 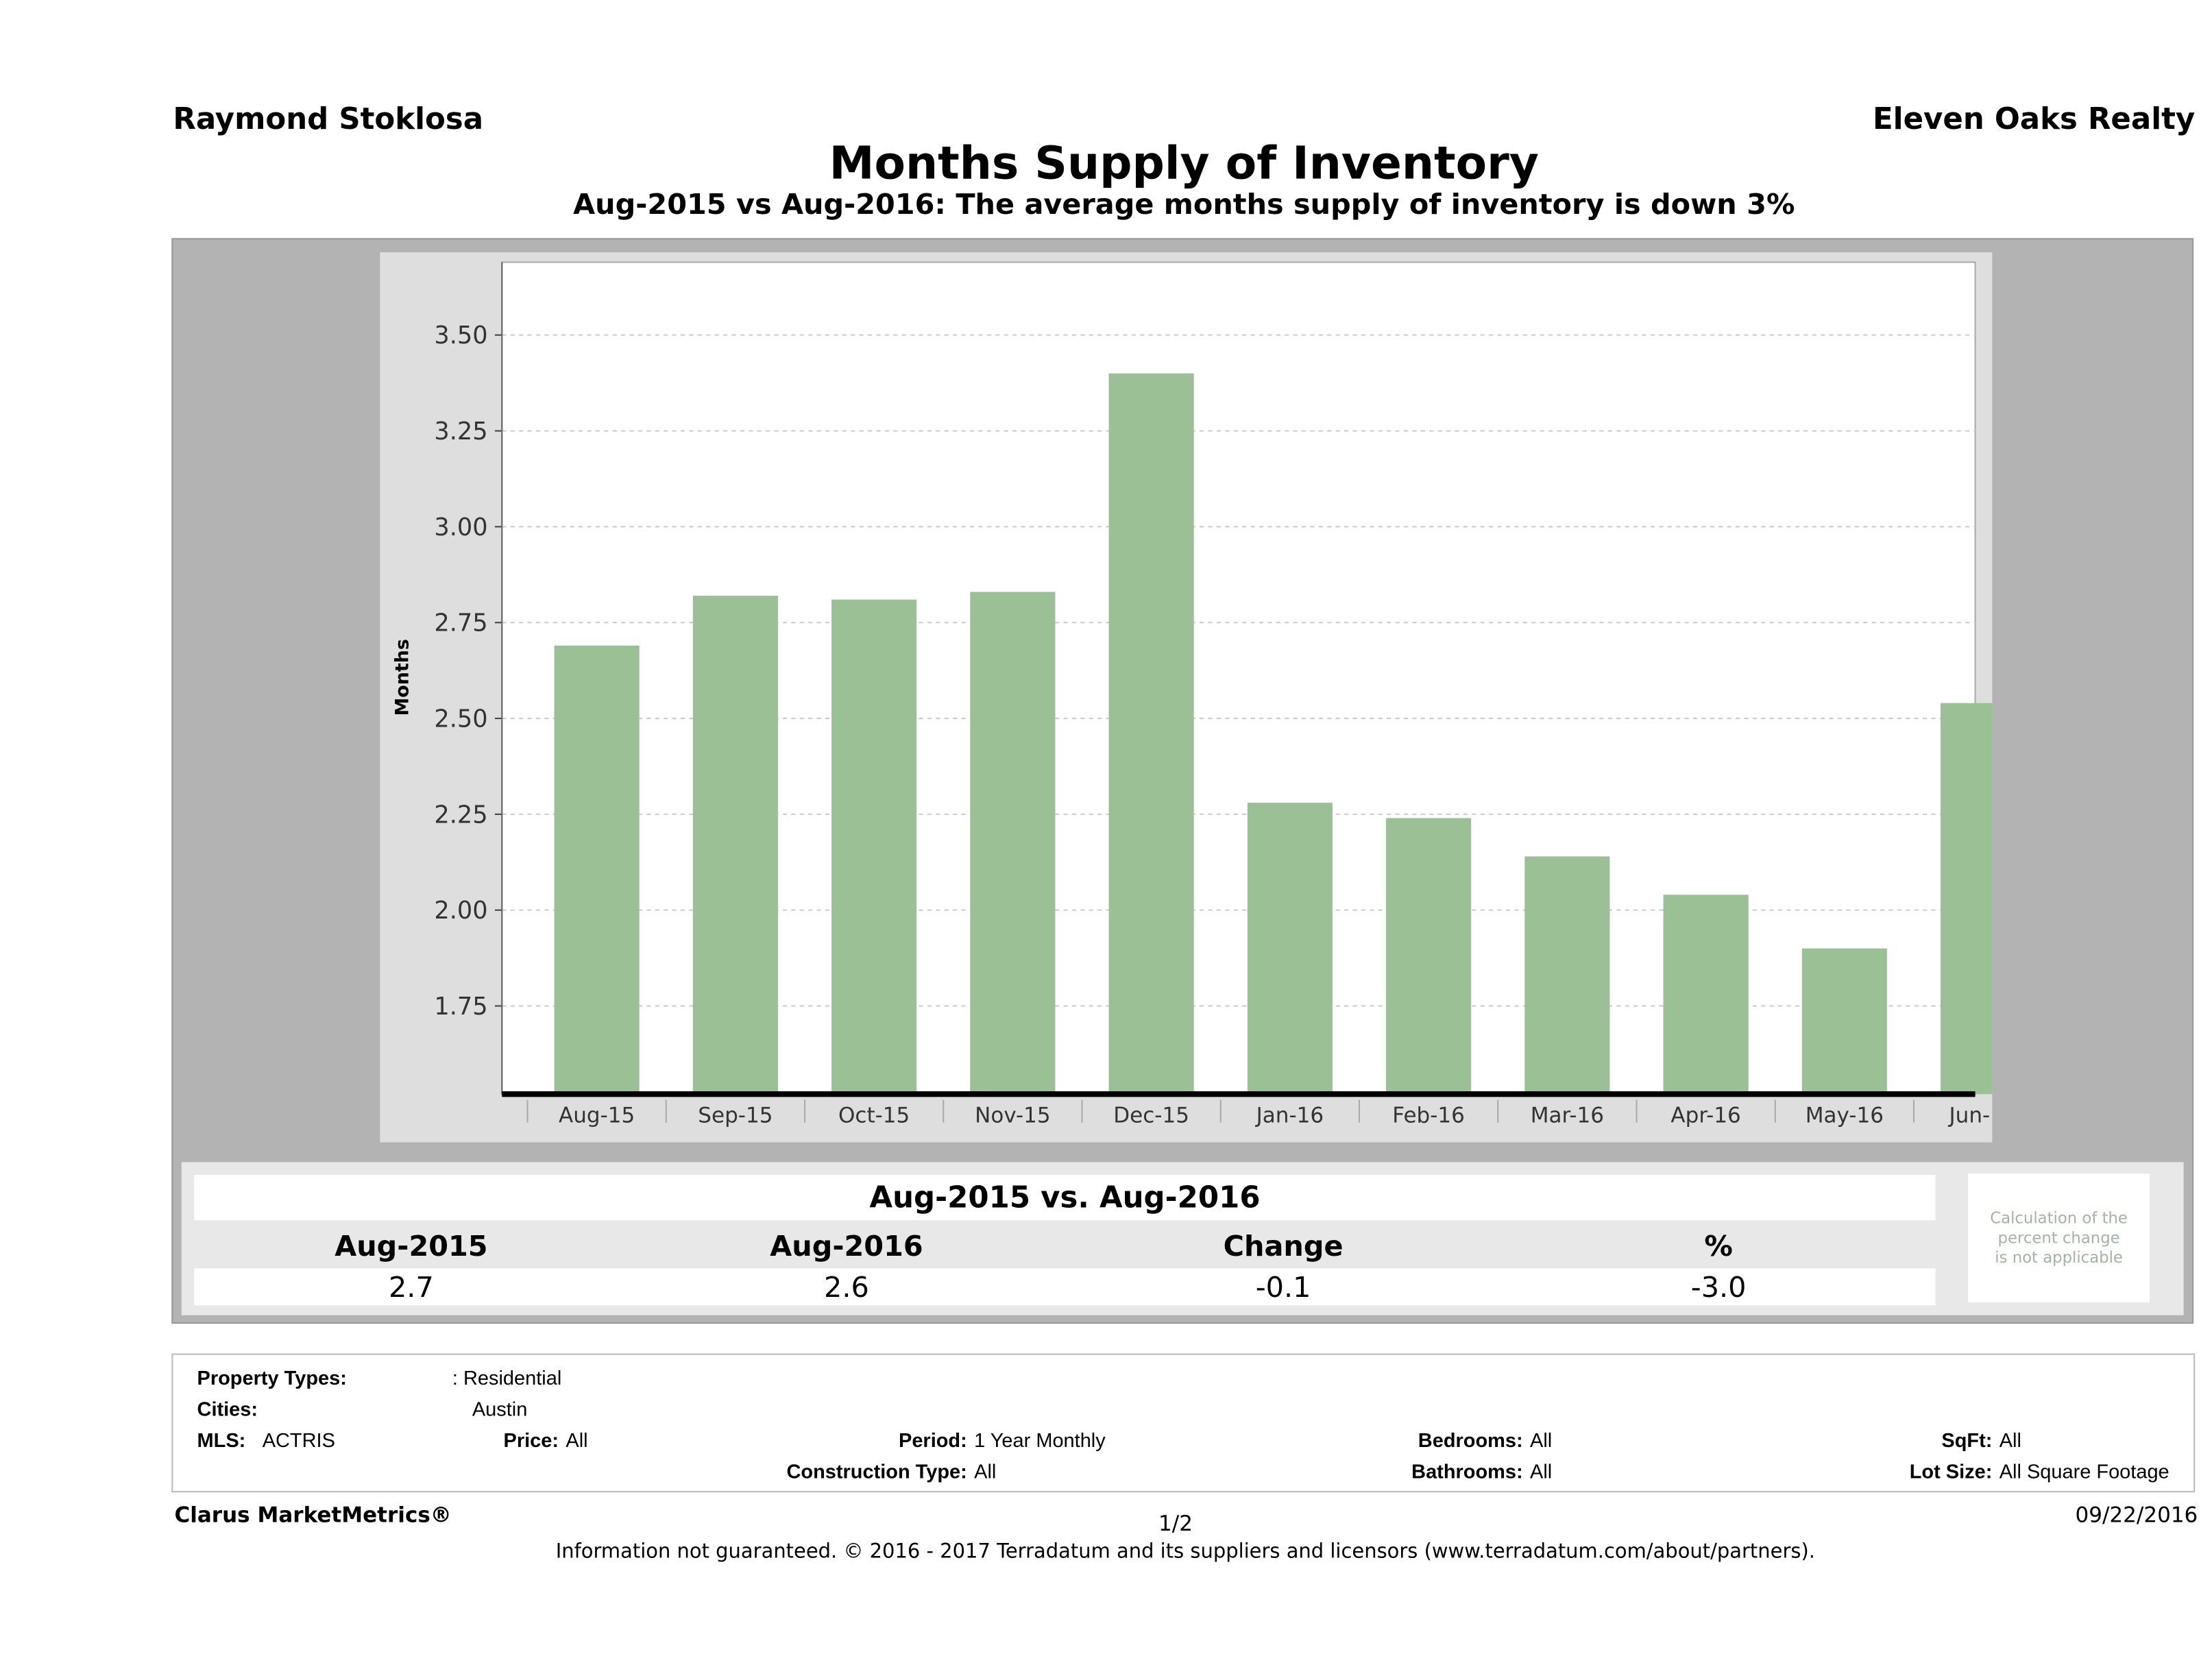 I want to click on period-value: 1 Year Monthly, so click(x=1040, y=1440).